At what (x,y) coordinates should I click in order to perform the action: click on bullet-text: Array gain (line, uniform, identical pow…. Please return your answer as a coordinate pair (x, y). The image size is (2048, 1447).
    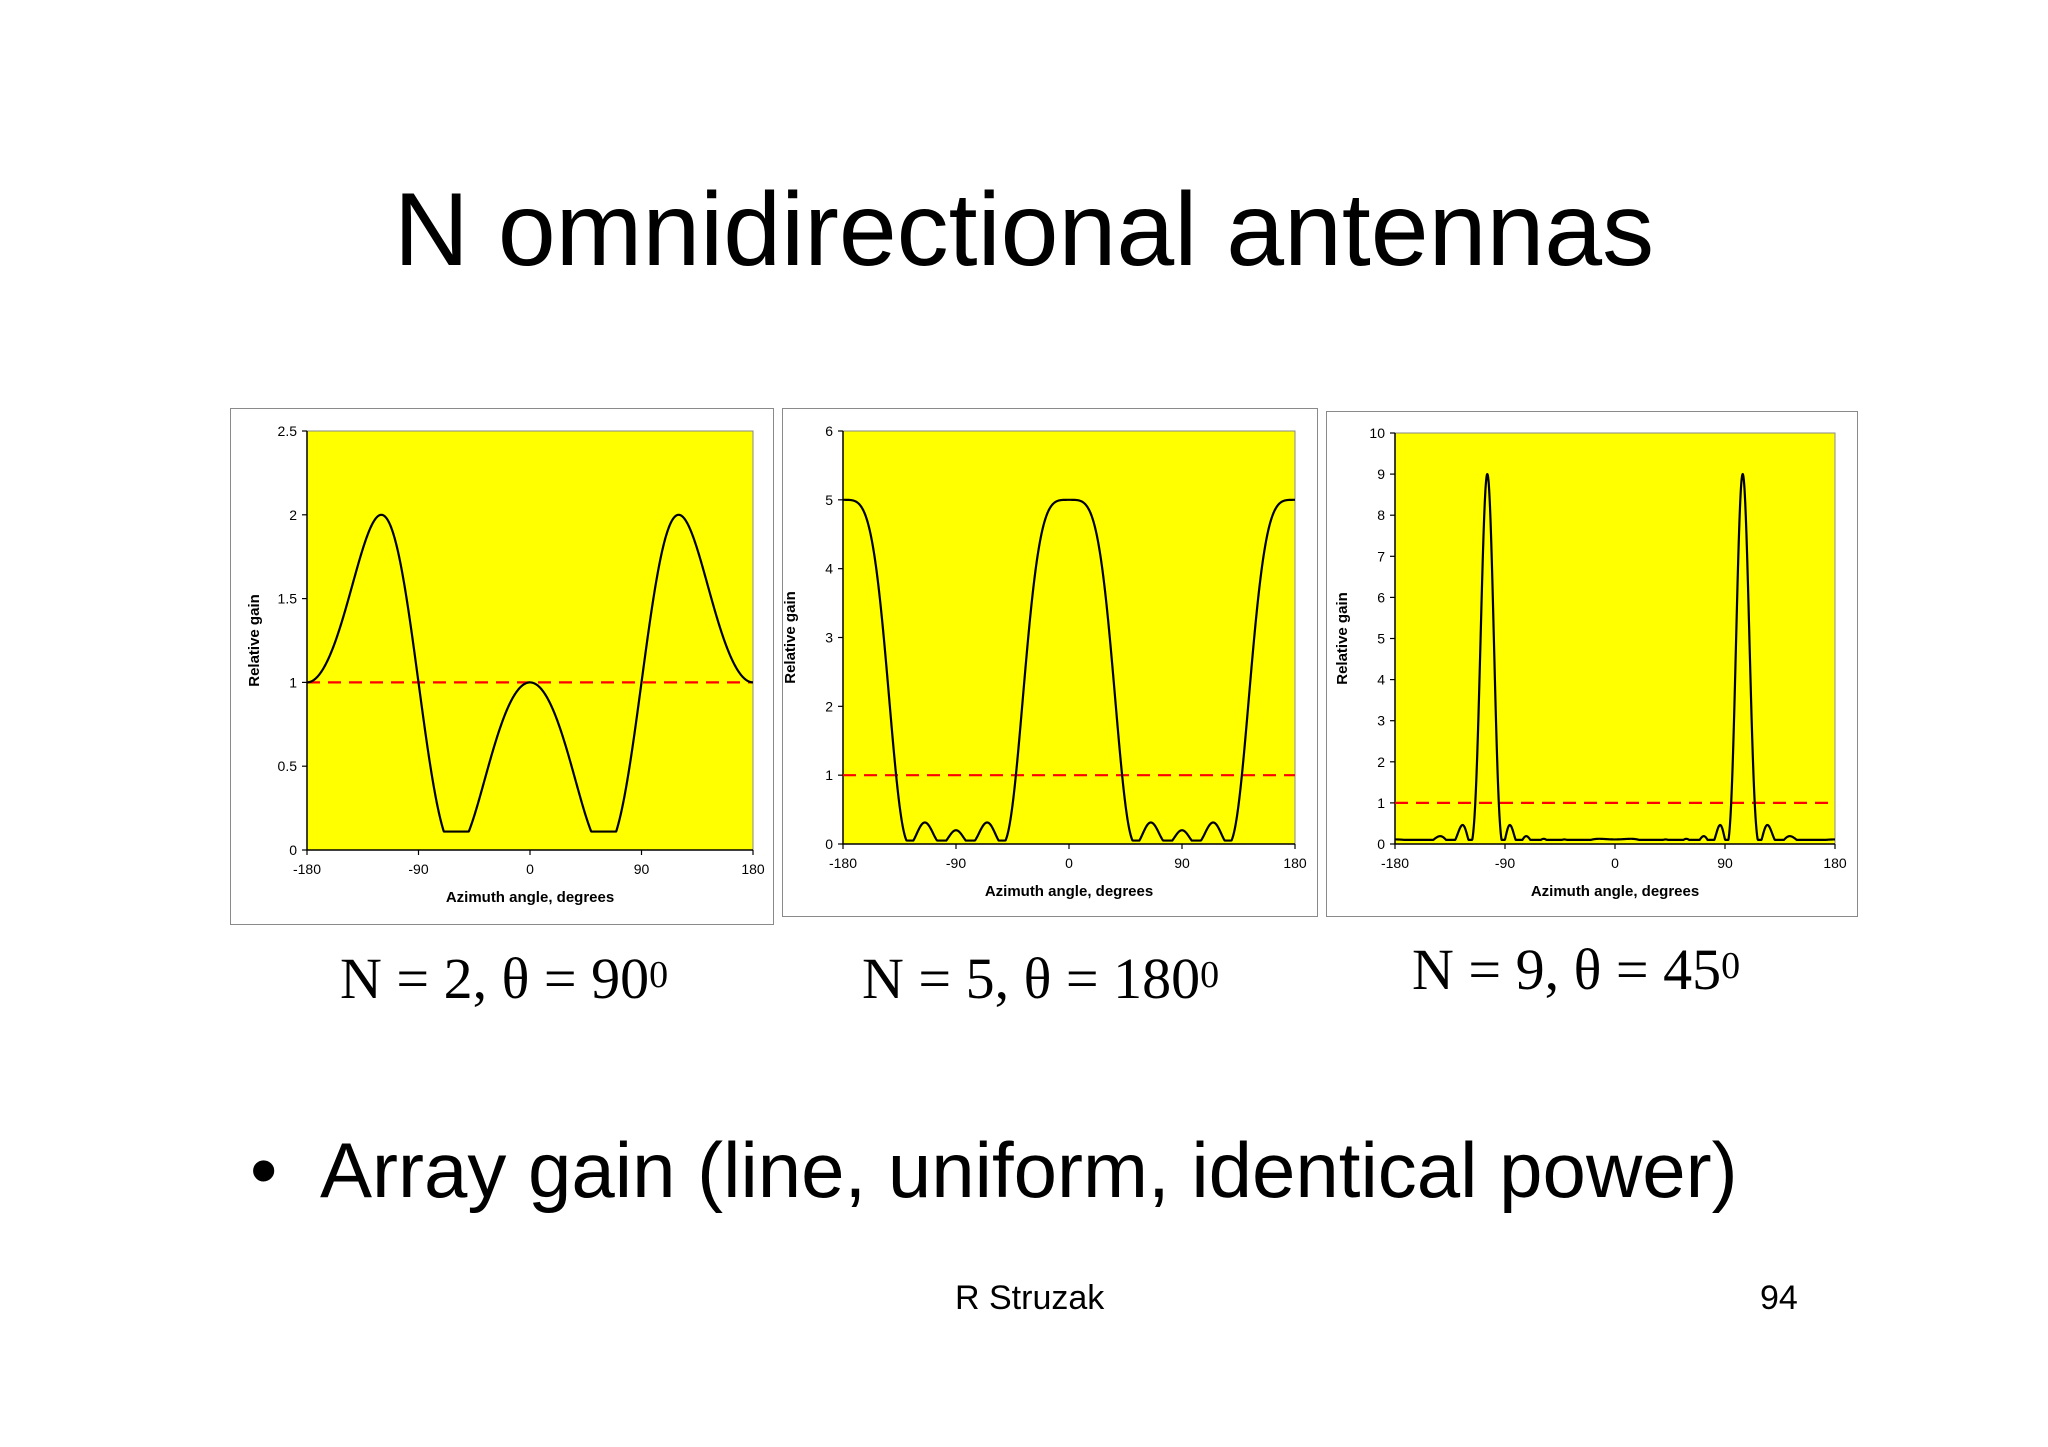
    Looking at the image, I should click on (1029, 1170).